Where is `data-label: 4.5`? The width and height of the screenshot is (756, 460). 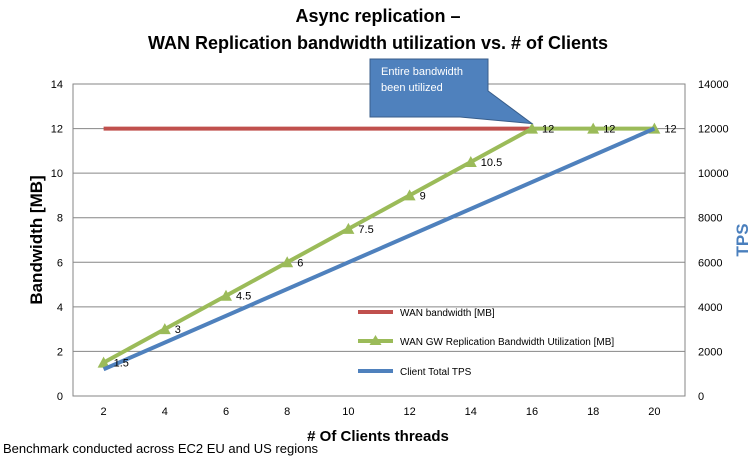 data-label: 4.5 is located at coordinates (243, 297).